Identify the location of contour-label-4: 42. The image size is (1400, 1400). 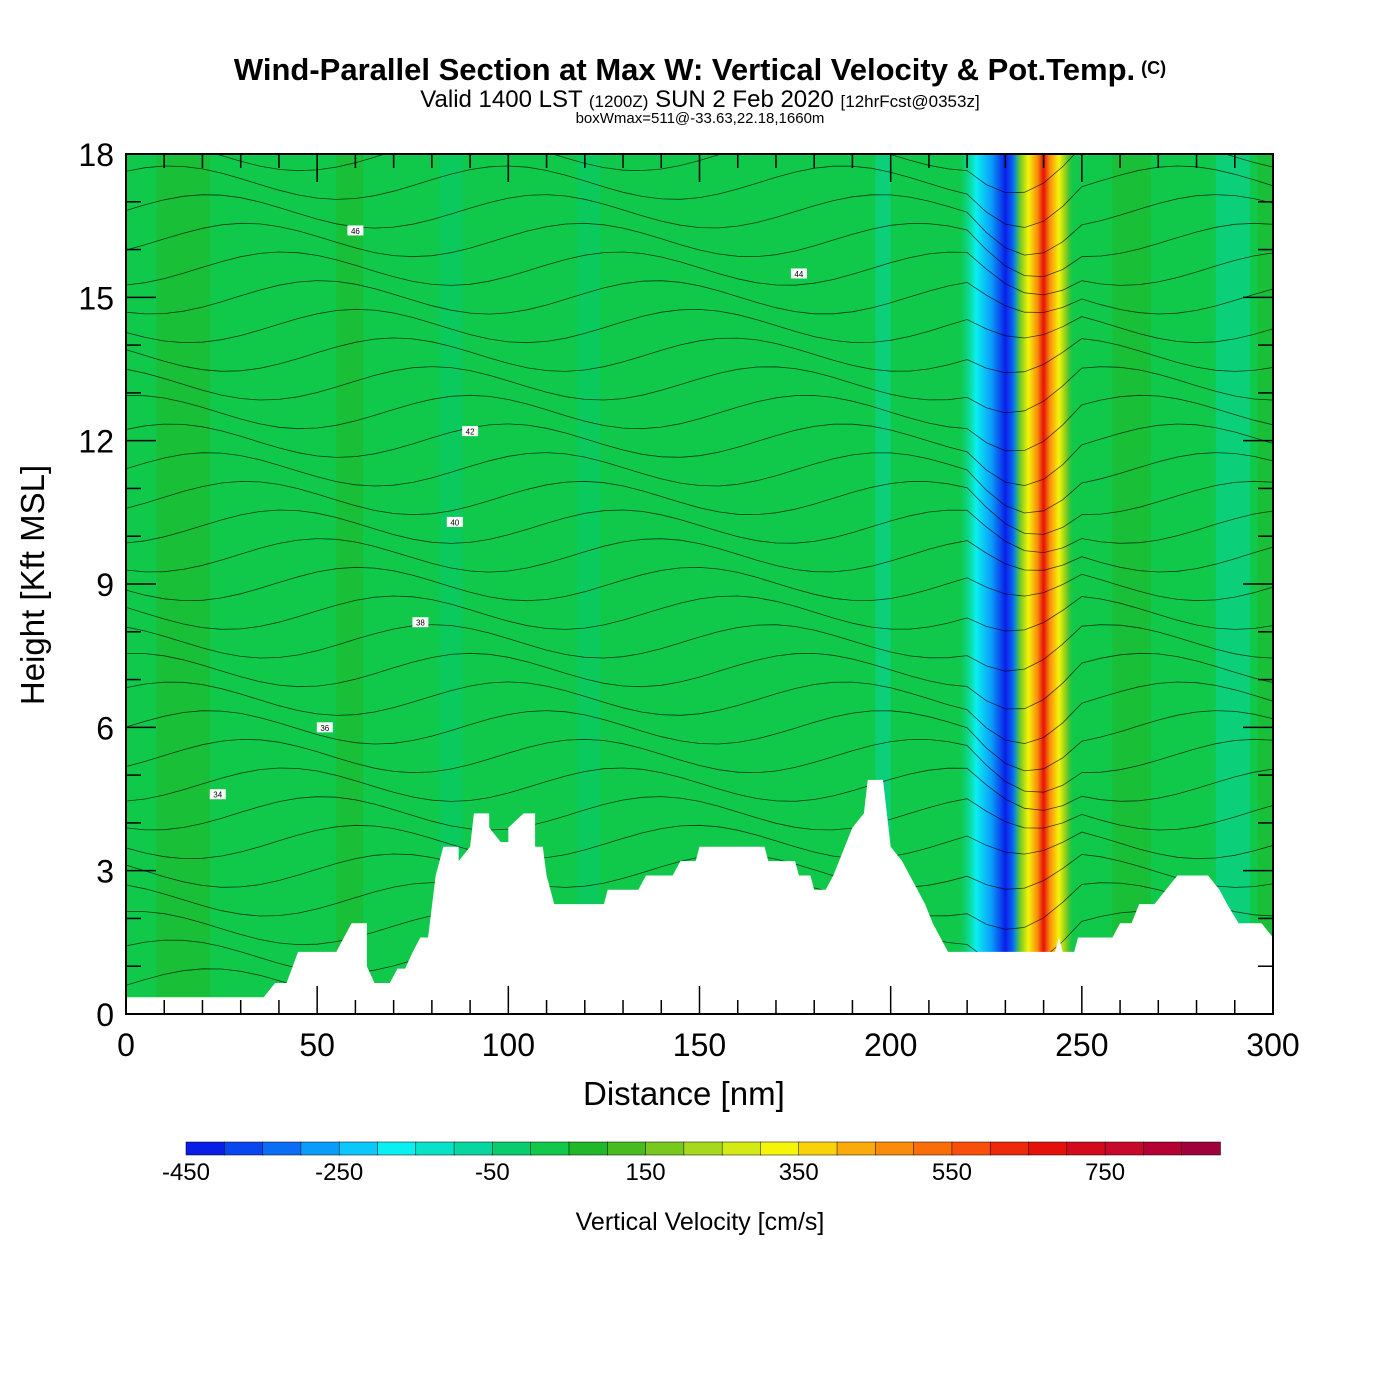
(470, 432).